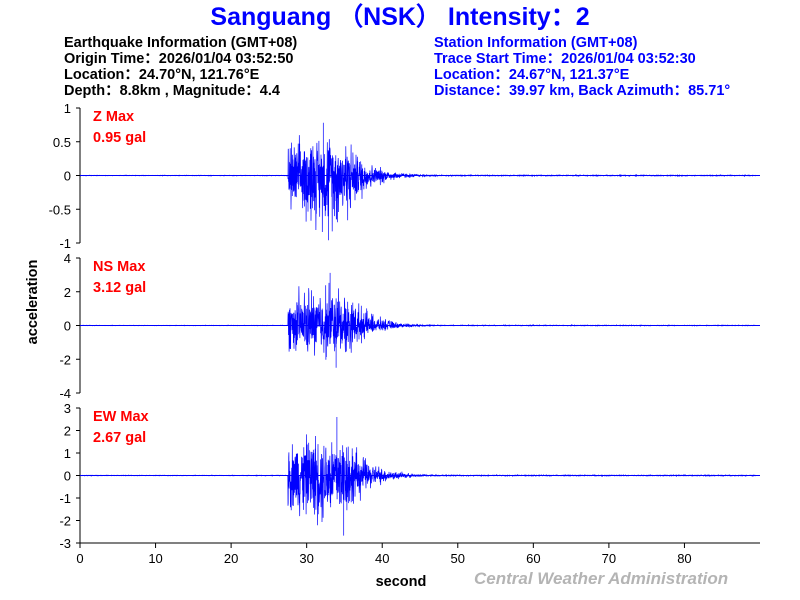 Image resolution: width=800 pixels, height=600 pixels. I want to click on x-tick-label: 60, so click(533, 558).